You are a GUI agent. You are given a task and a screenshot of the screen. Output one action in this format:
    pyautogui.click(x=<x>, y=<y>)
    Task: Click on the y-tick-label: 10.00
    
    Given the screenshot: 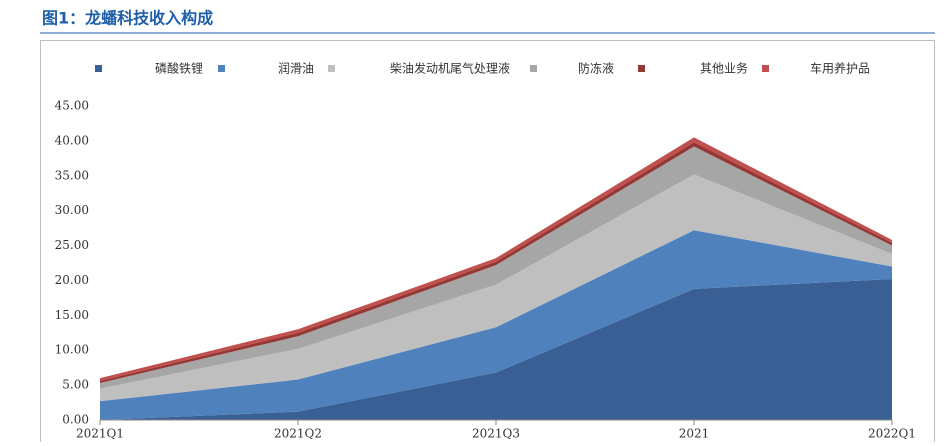 What is the action you would take?
    pyautogui.click(x=72, y=350)
    